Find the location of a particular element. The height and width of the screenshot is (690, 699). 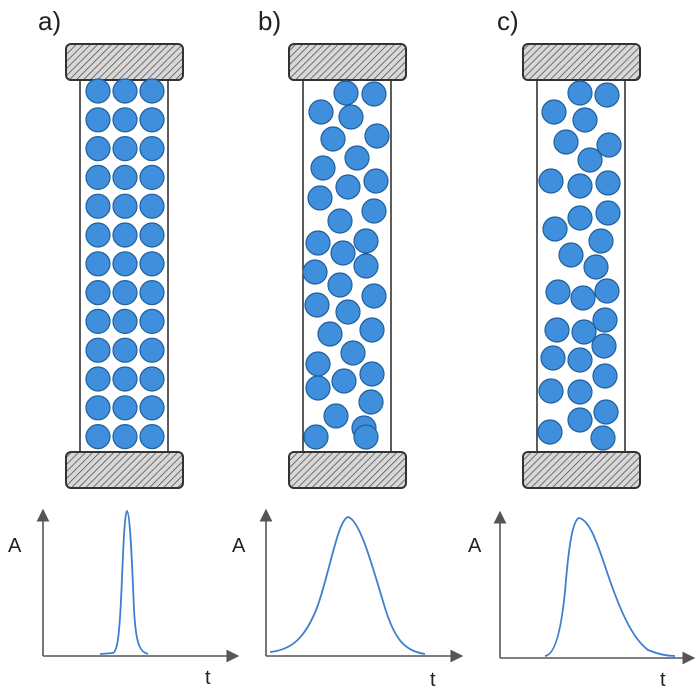

chart-b-x-label: t is located at coordinates (433, 679).